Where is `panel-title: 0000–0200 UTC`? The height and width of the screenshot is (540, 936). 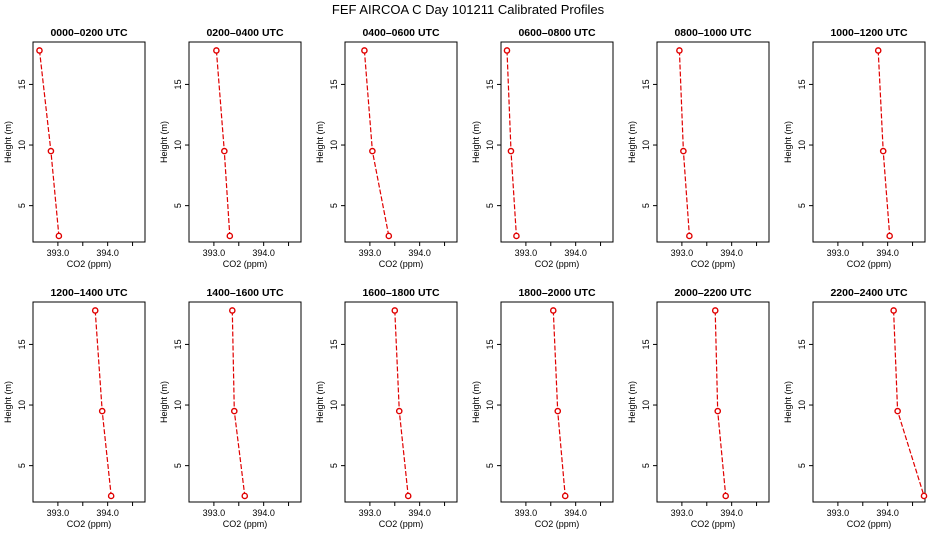 panel-title: 0000–0200 UTC is located at coordinates (88, 33).